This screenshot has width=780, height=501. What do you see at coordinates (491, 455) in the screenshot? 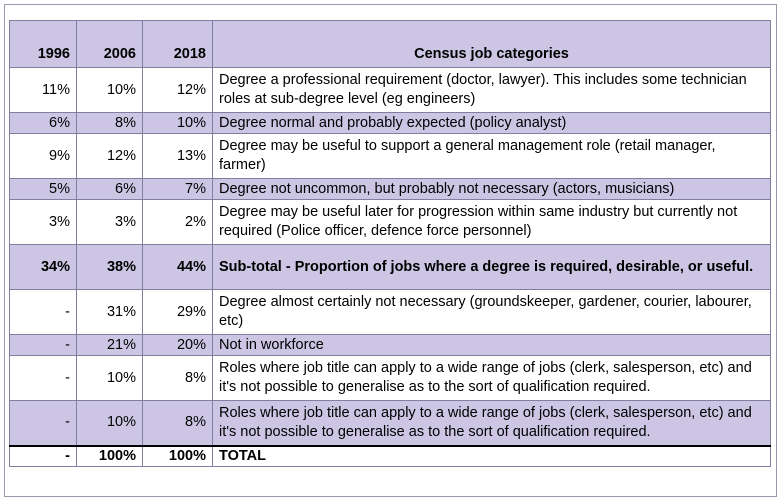
I see `cell-category: TOTAL` at bounding box center [491, 455].